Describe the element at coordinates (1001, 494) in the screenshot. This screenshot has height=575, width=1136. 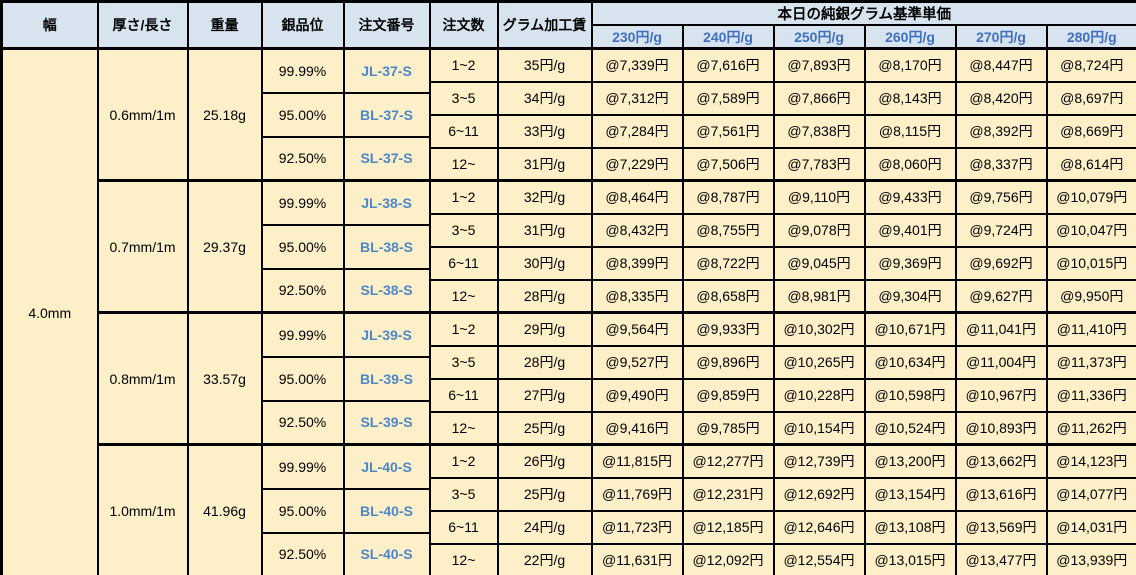
I see `unit-price-cell: @13,616円` at that location.